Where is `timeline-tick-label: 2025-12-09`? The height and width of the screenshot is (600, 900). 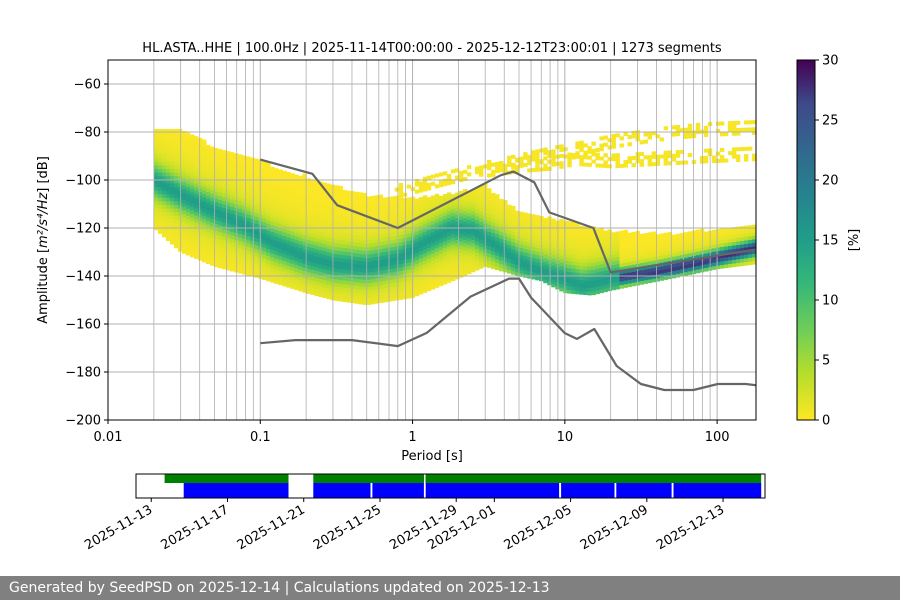
timeline-tick-label: 2025-12-09 is located at coordinates (614, 527).